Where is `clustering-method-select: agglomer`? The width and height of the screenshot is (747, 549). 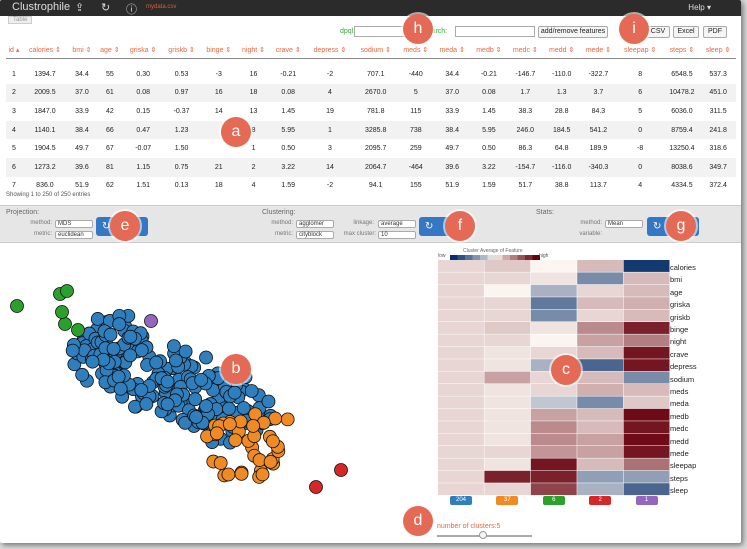
clustering-method-select: agglomer is located at coordinates (315, 224).